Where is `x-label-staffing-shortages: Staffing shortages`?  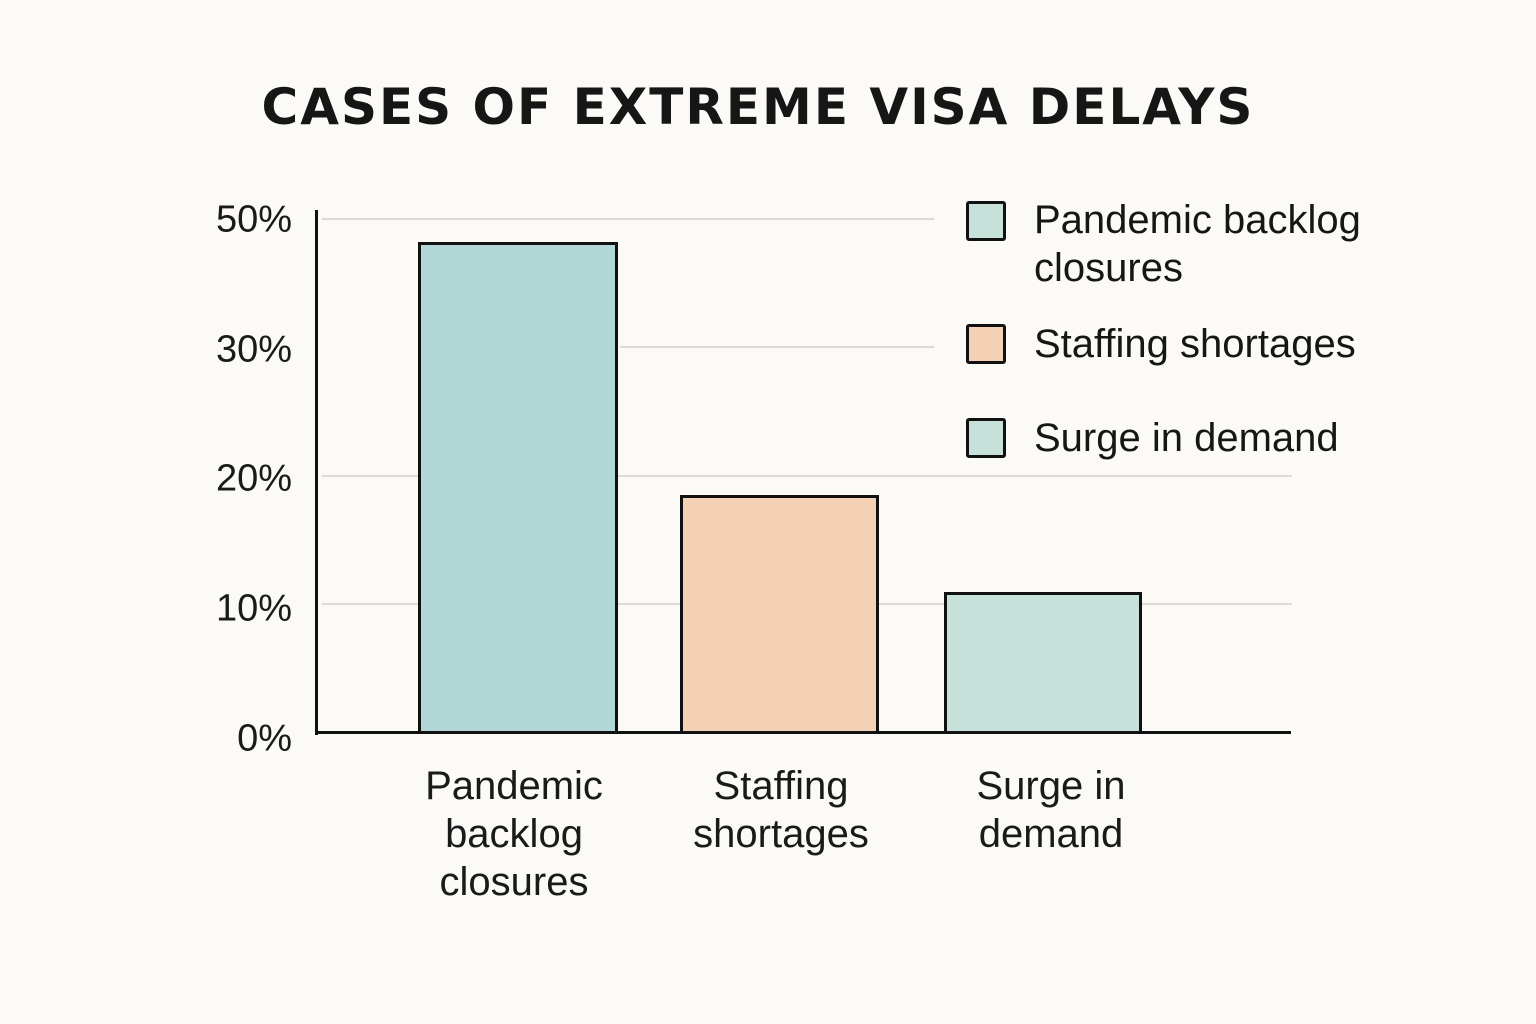
x-label-staffing-shortages: Staffing shortages is located at coordinates (781, 810).